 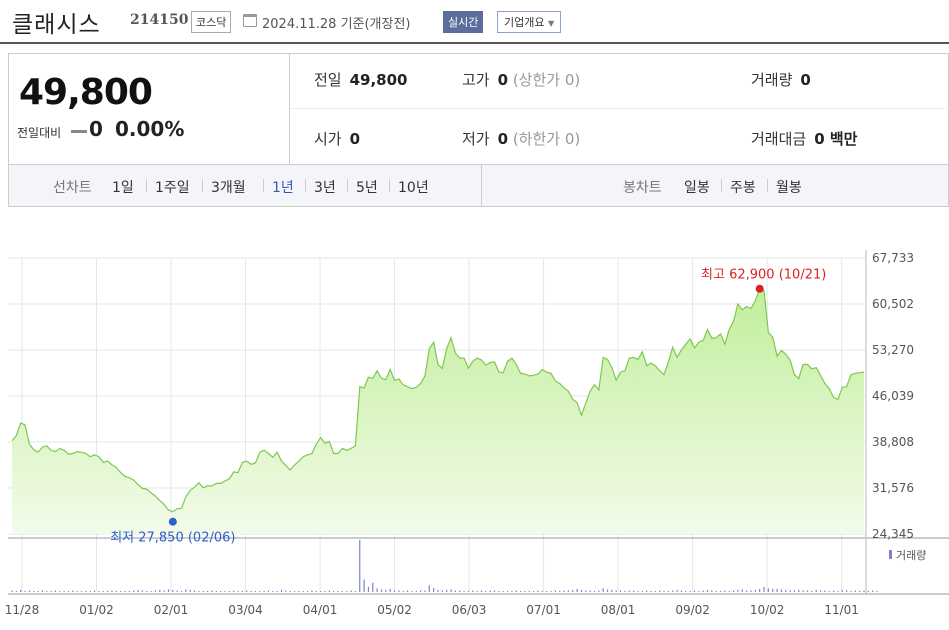 I want to click on volume-bars, so click(x=444, y=566).